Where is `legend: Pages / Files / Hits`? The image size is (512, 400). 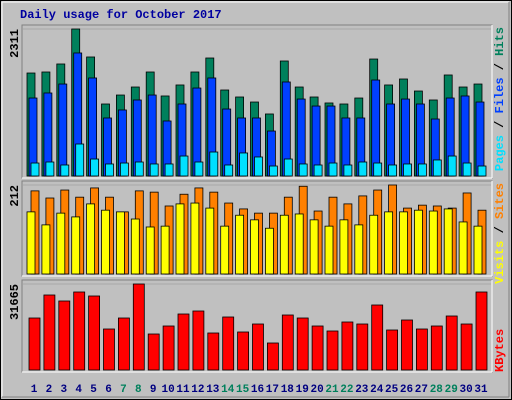 legend: Pages / Files / Hits is located at coordinates (500, 99).